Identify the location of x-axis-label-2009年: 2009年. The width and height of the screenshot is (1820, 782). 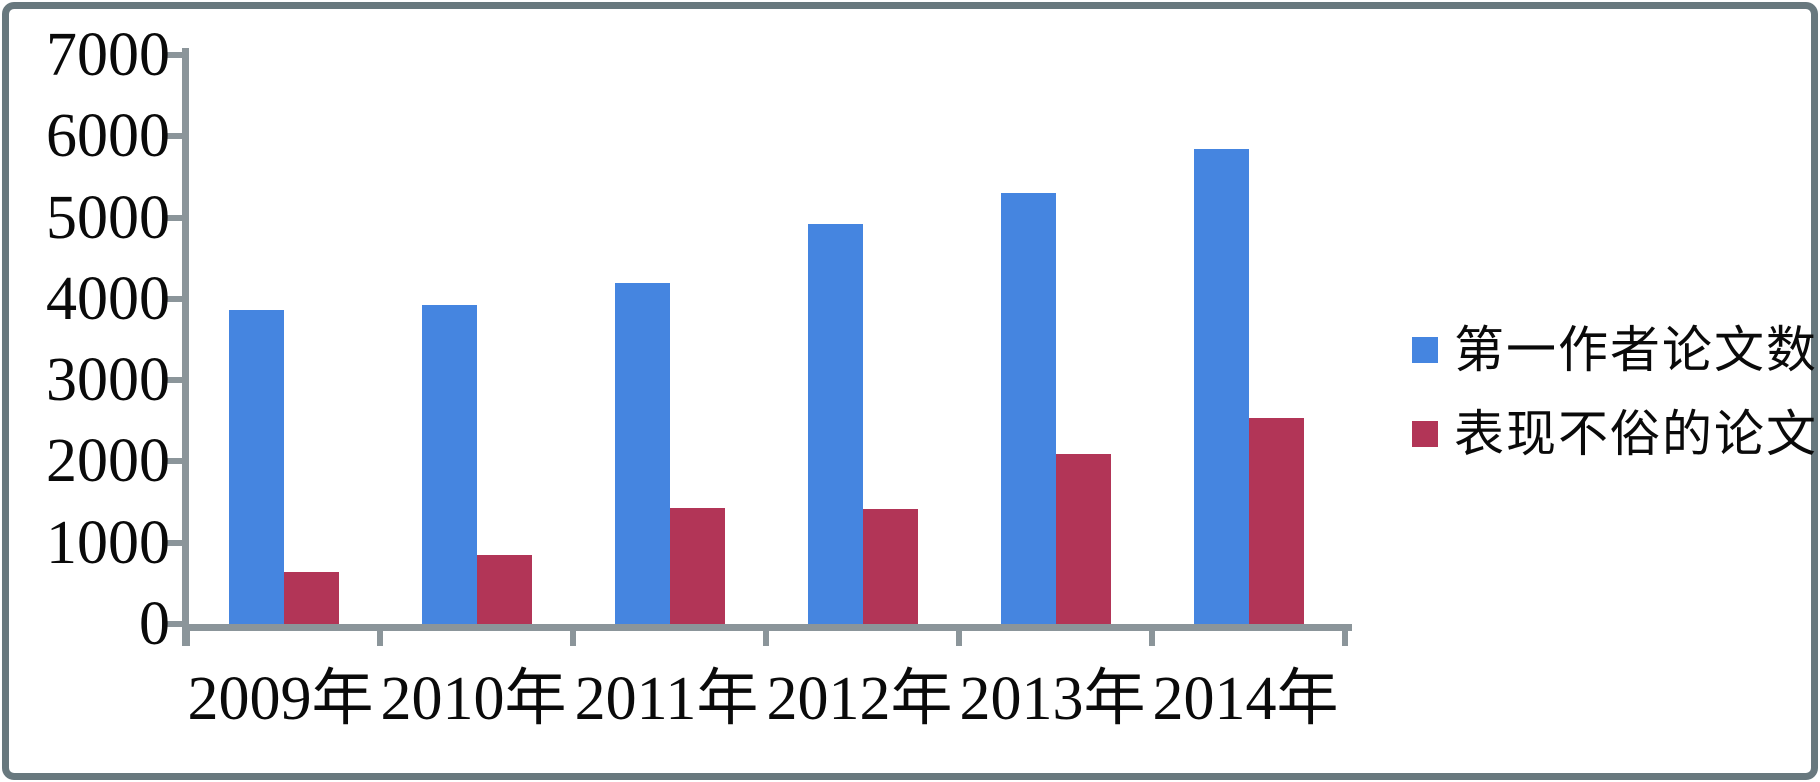
(280, 699).